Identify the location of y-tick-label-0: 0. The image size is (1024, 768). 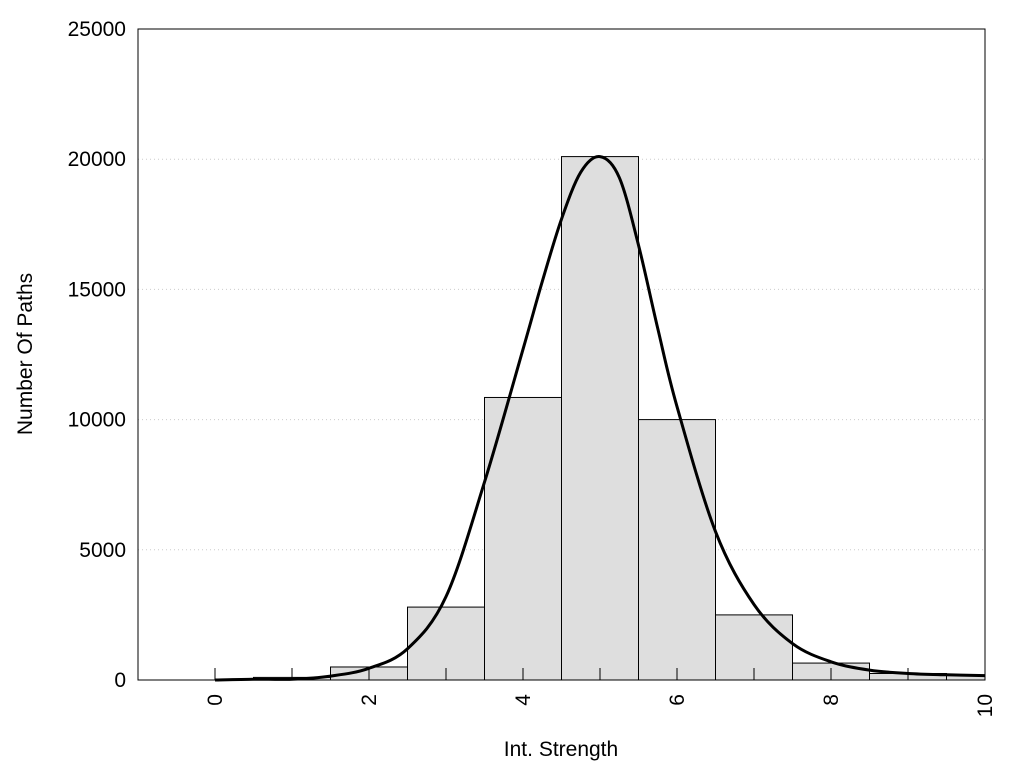
(120, 680).